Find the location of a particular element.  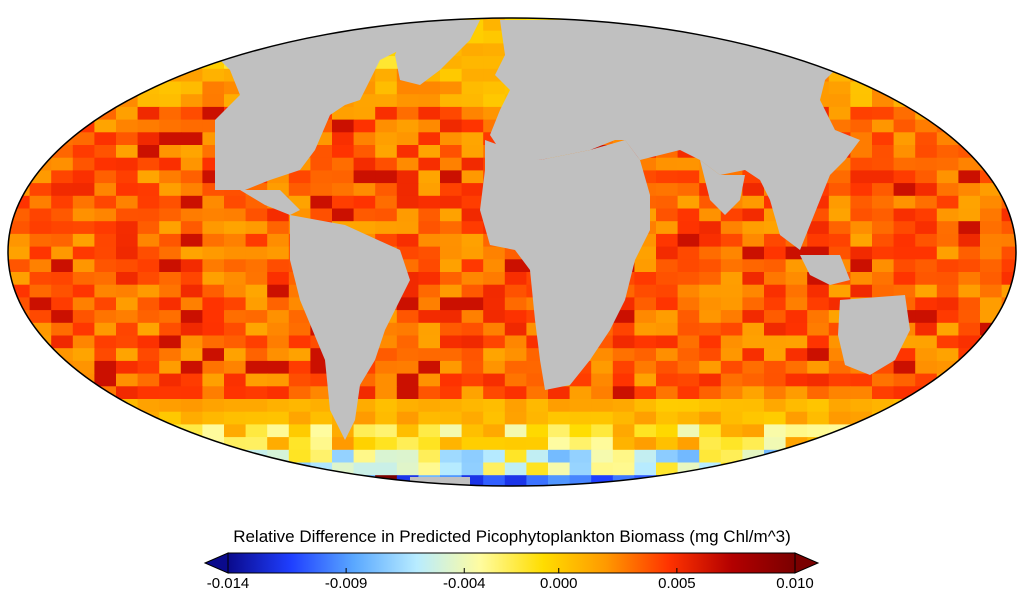

colorbar-tick-label: 0.005 is located at coordinates (677, 583).